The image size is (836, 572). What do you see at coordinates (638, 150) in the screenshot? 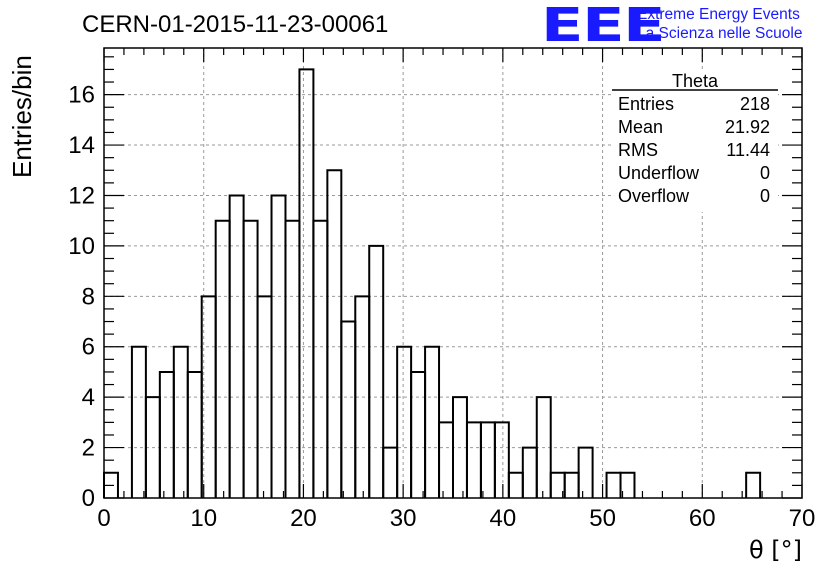
I see `stats-row-label: RMS` at bounding box center [638, 150].